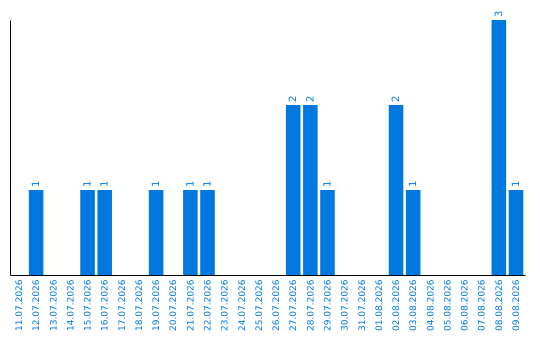 Image resolution: width=540 pixels, height=340 pixels. Describe the element at coordinates (379, 305) in the screenshot. I see `x-tick-label: 01.08.2026` at that location.